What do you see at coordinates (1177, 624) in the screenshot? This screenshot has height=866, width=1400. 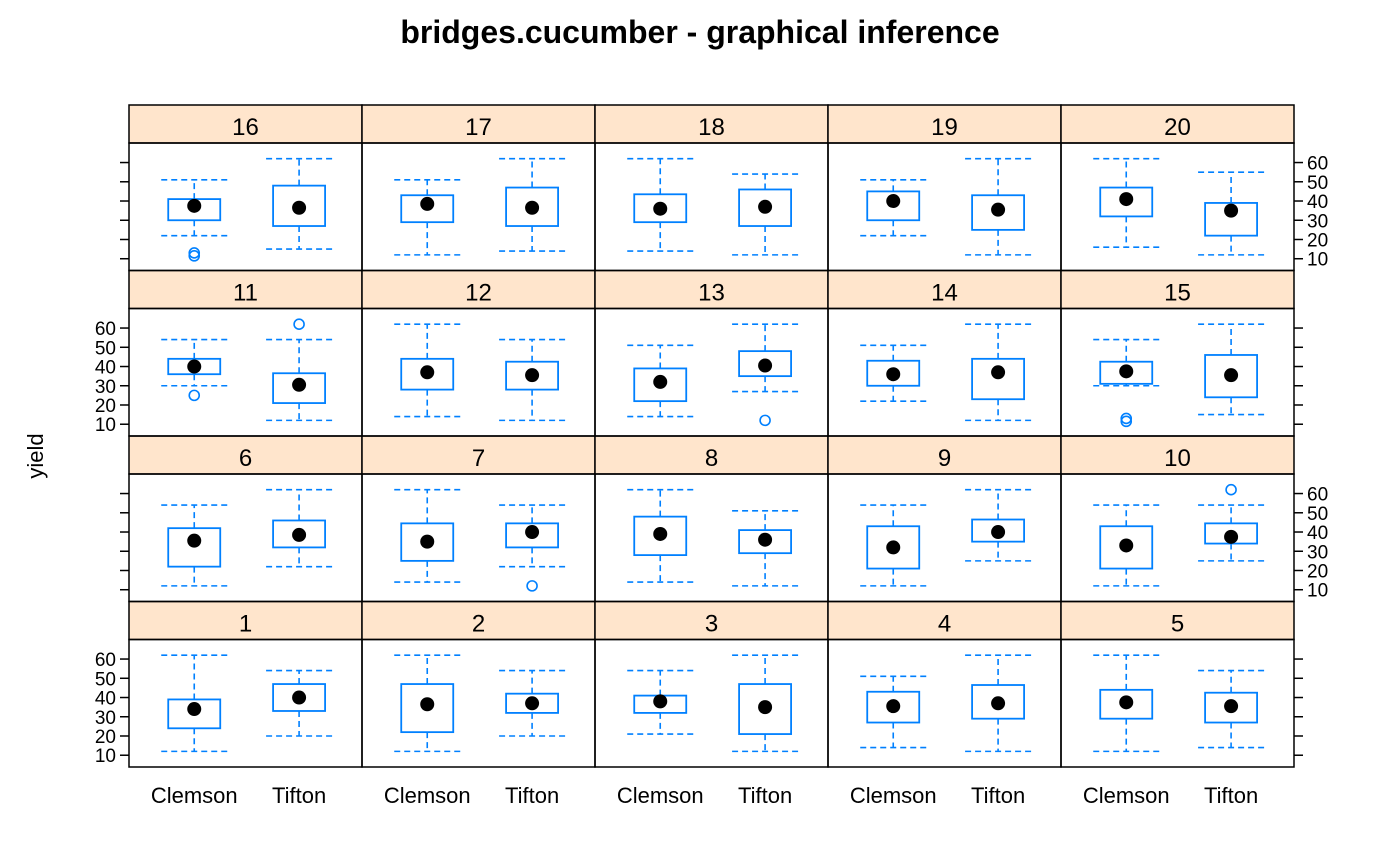 I see `panel-strip-label: 5` at bounding box center [1177, 624].